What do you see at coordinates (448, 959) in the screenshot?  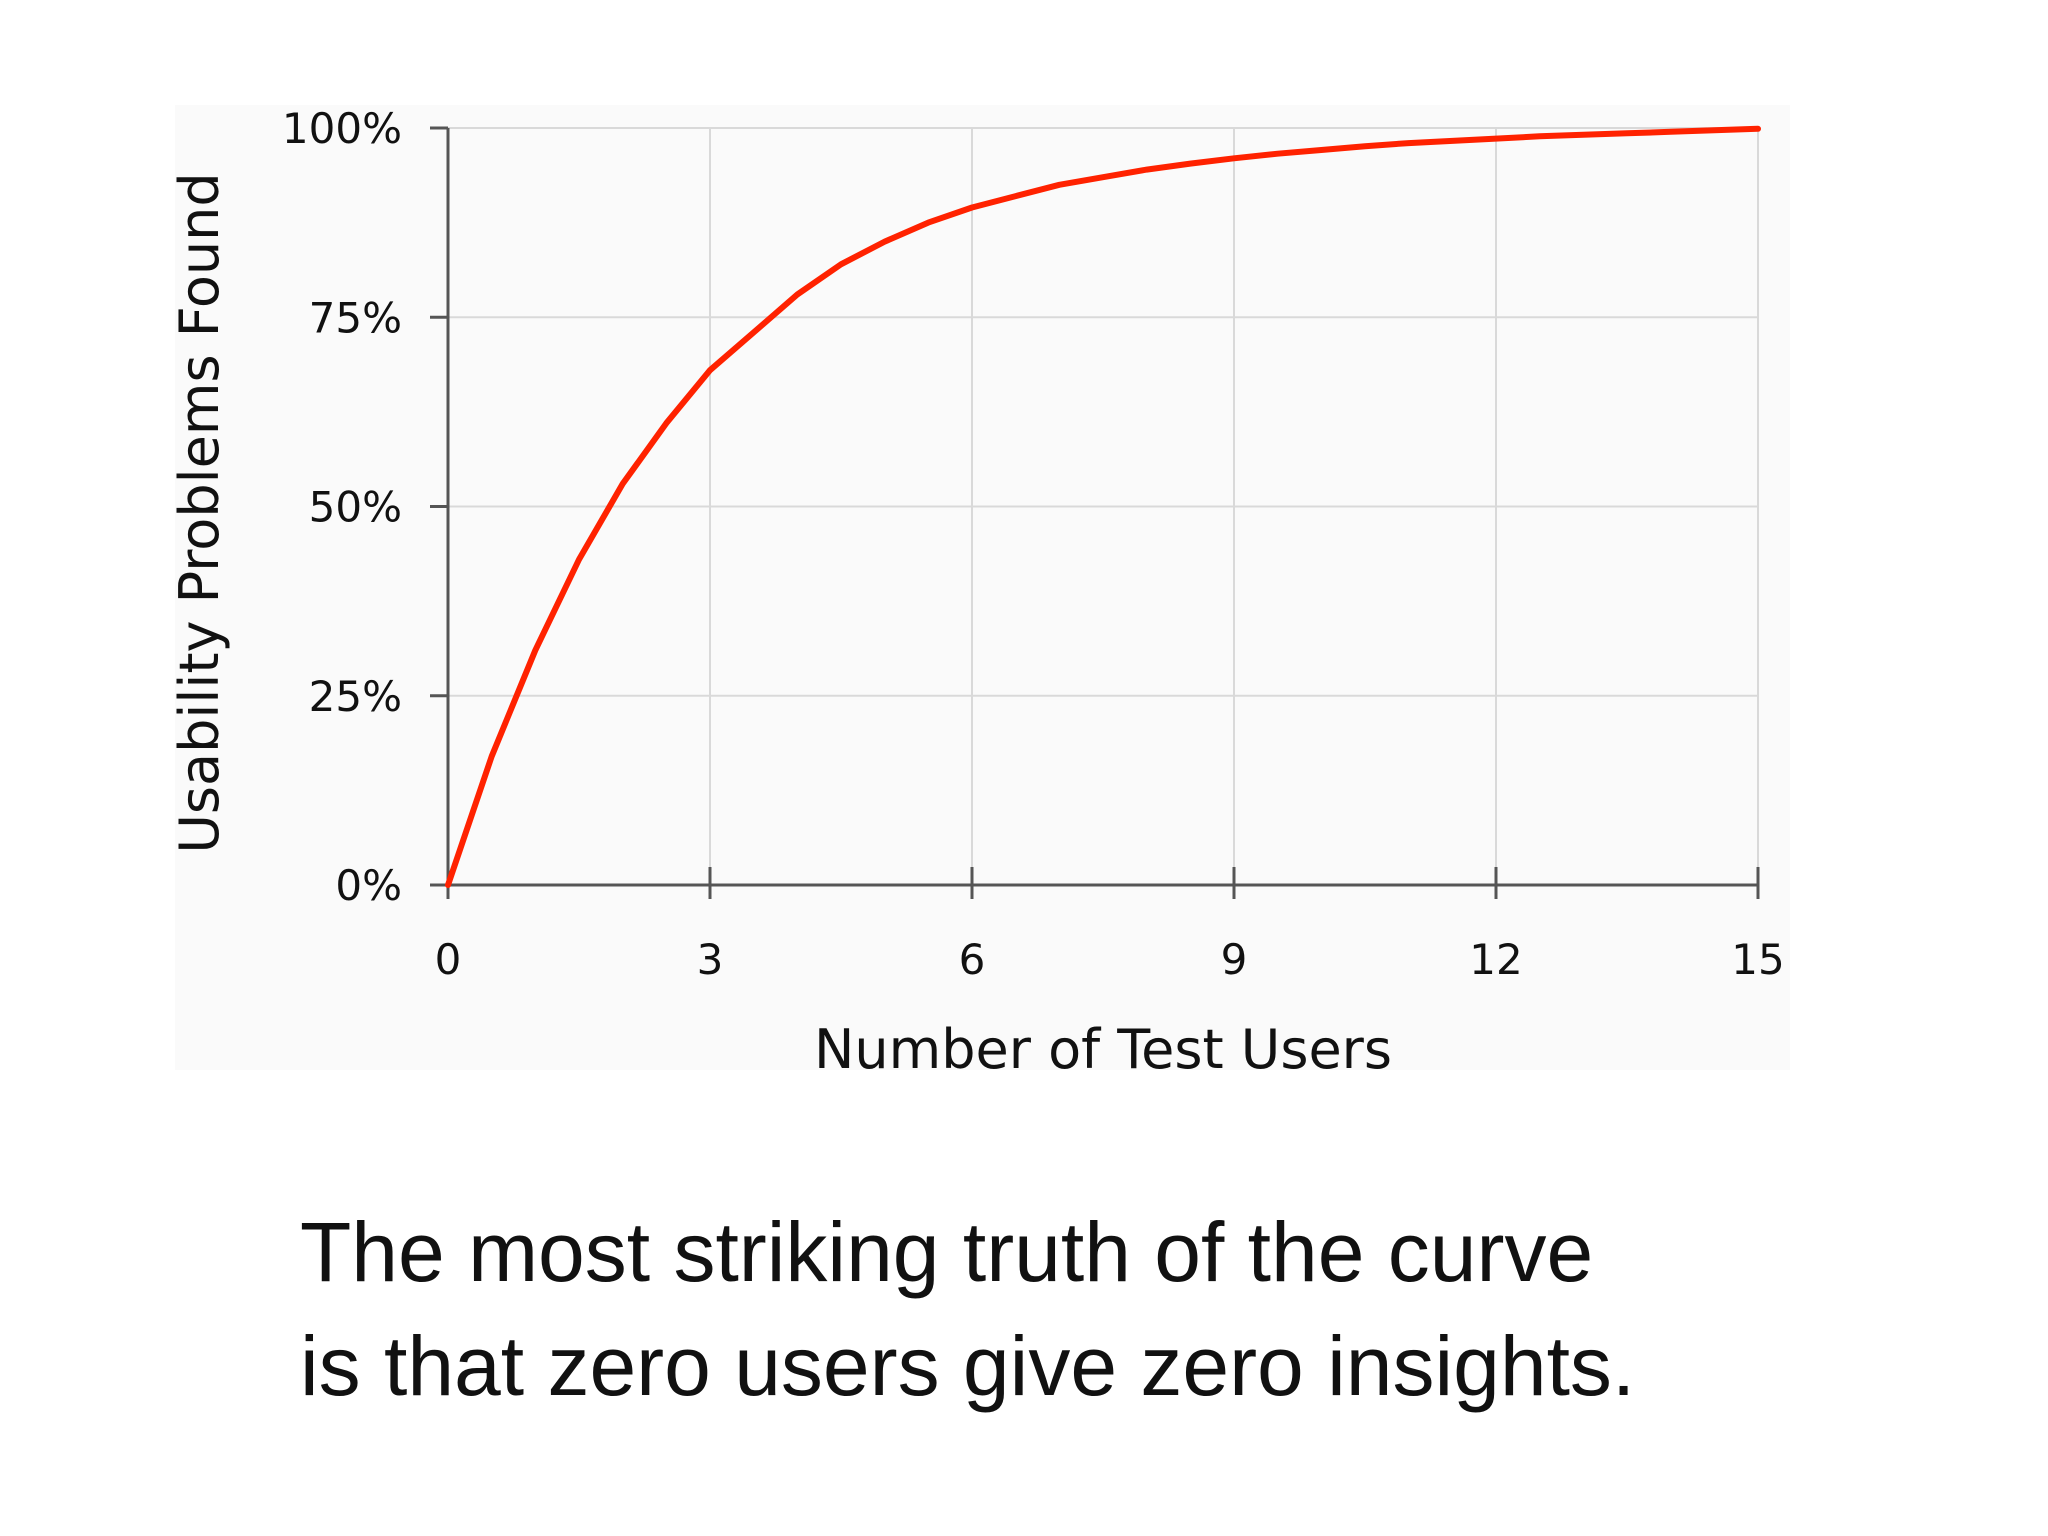 I see `x-tick-label-0: 0` at bounding box center [448, 959].